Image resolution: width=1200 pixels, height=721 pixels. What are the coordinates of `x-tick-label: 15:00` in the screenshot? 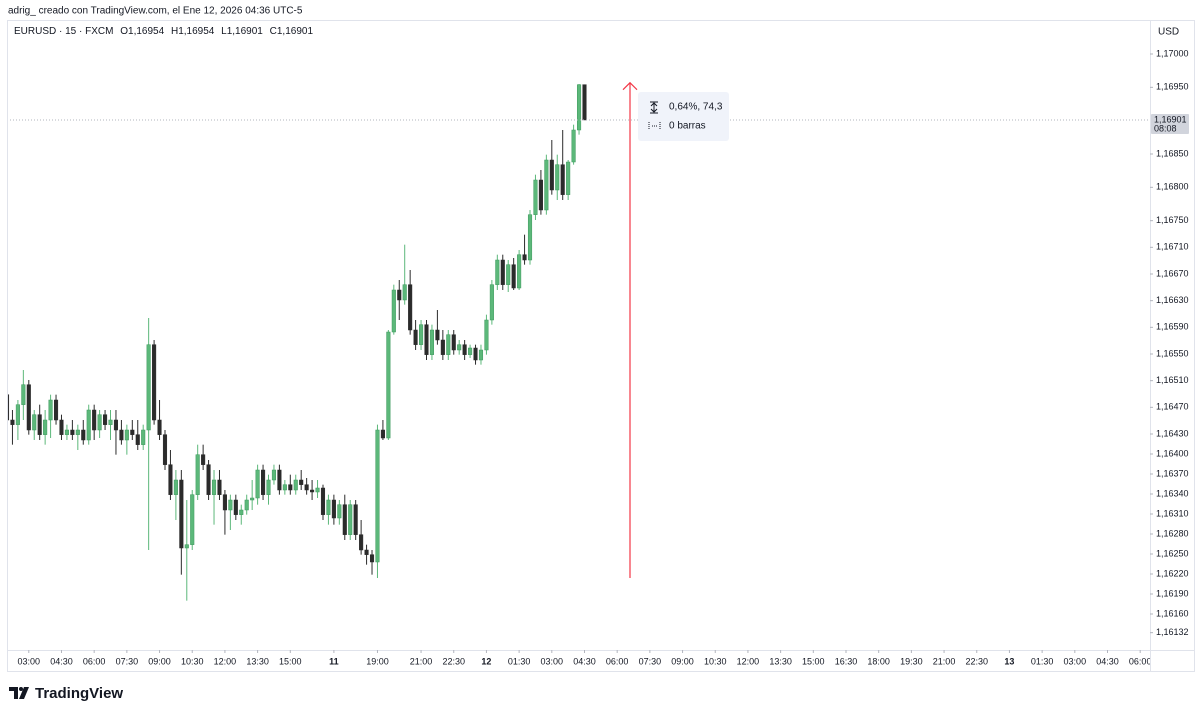 It's located at (290, 661).